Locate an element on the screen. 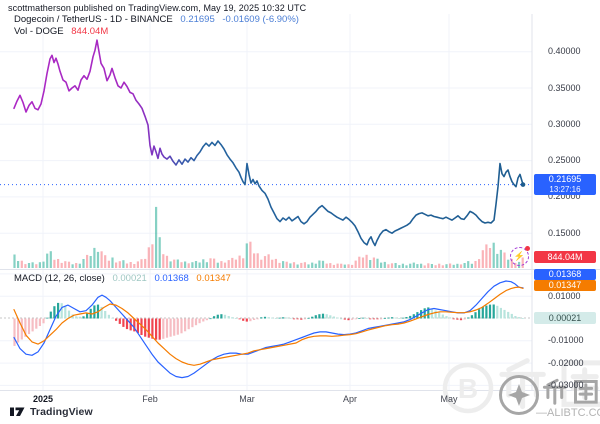  last-price-badge: 0.21695 13:27:16 is located at coordinates (565, 184).